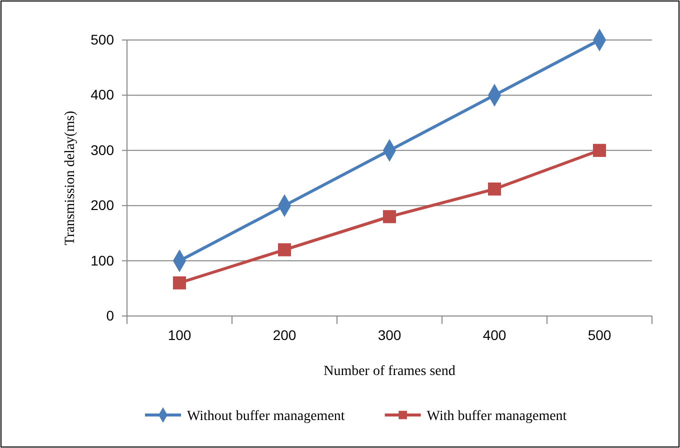  I want to click on legend-label: With buffer management, so click(496, 416).